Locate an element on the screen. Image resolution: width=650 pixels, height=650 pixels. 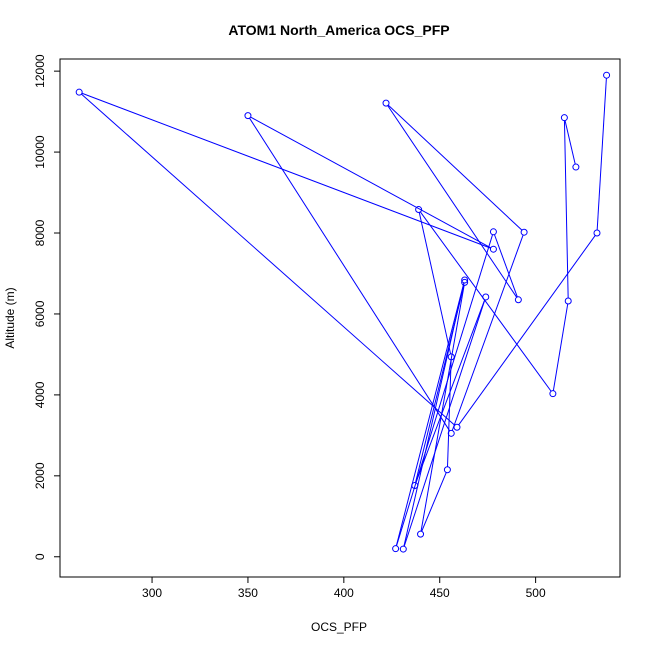
y-tick-label: 6000 is located at coordinates (40, 313).